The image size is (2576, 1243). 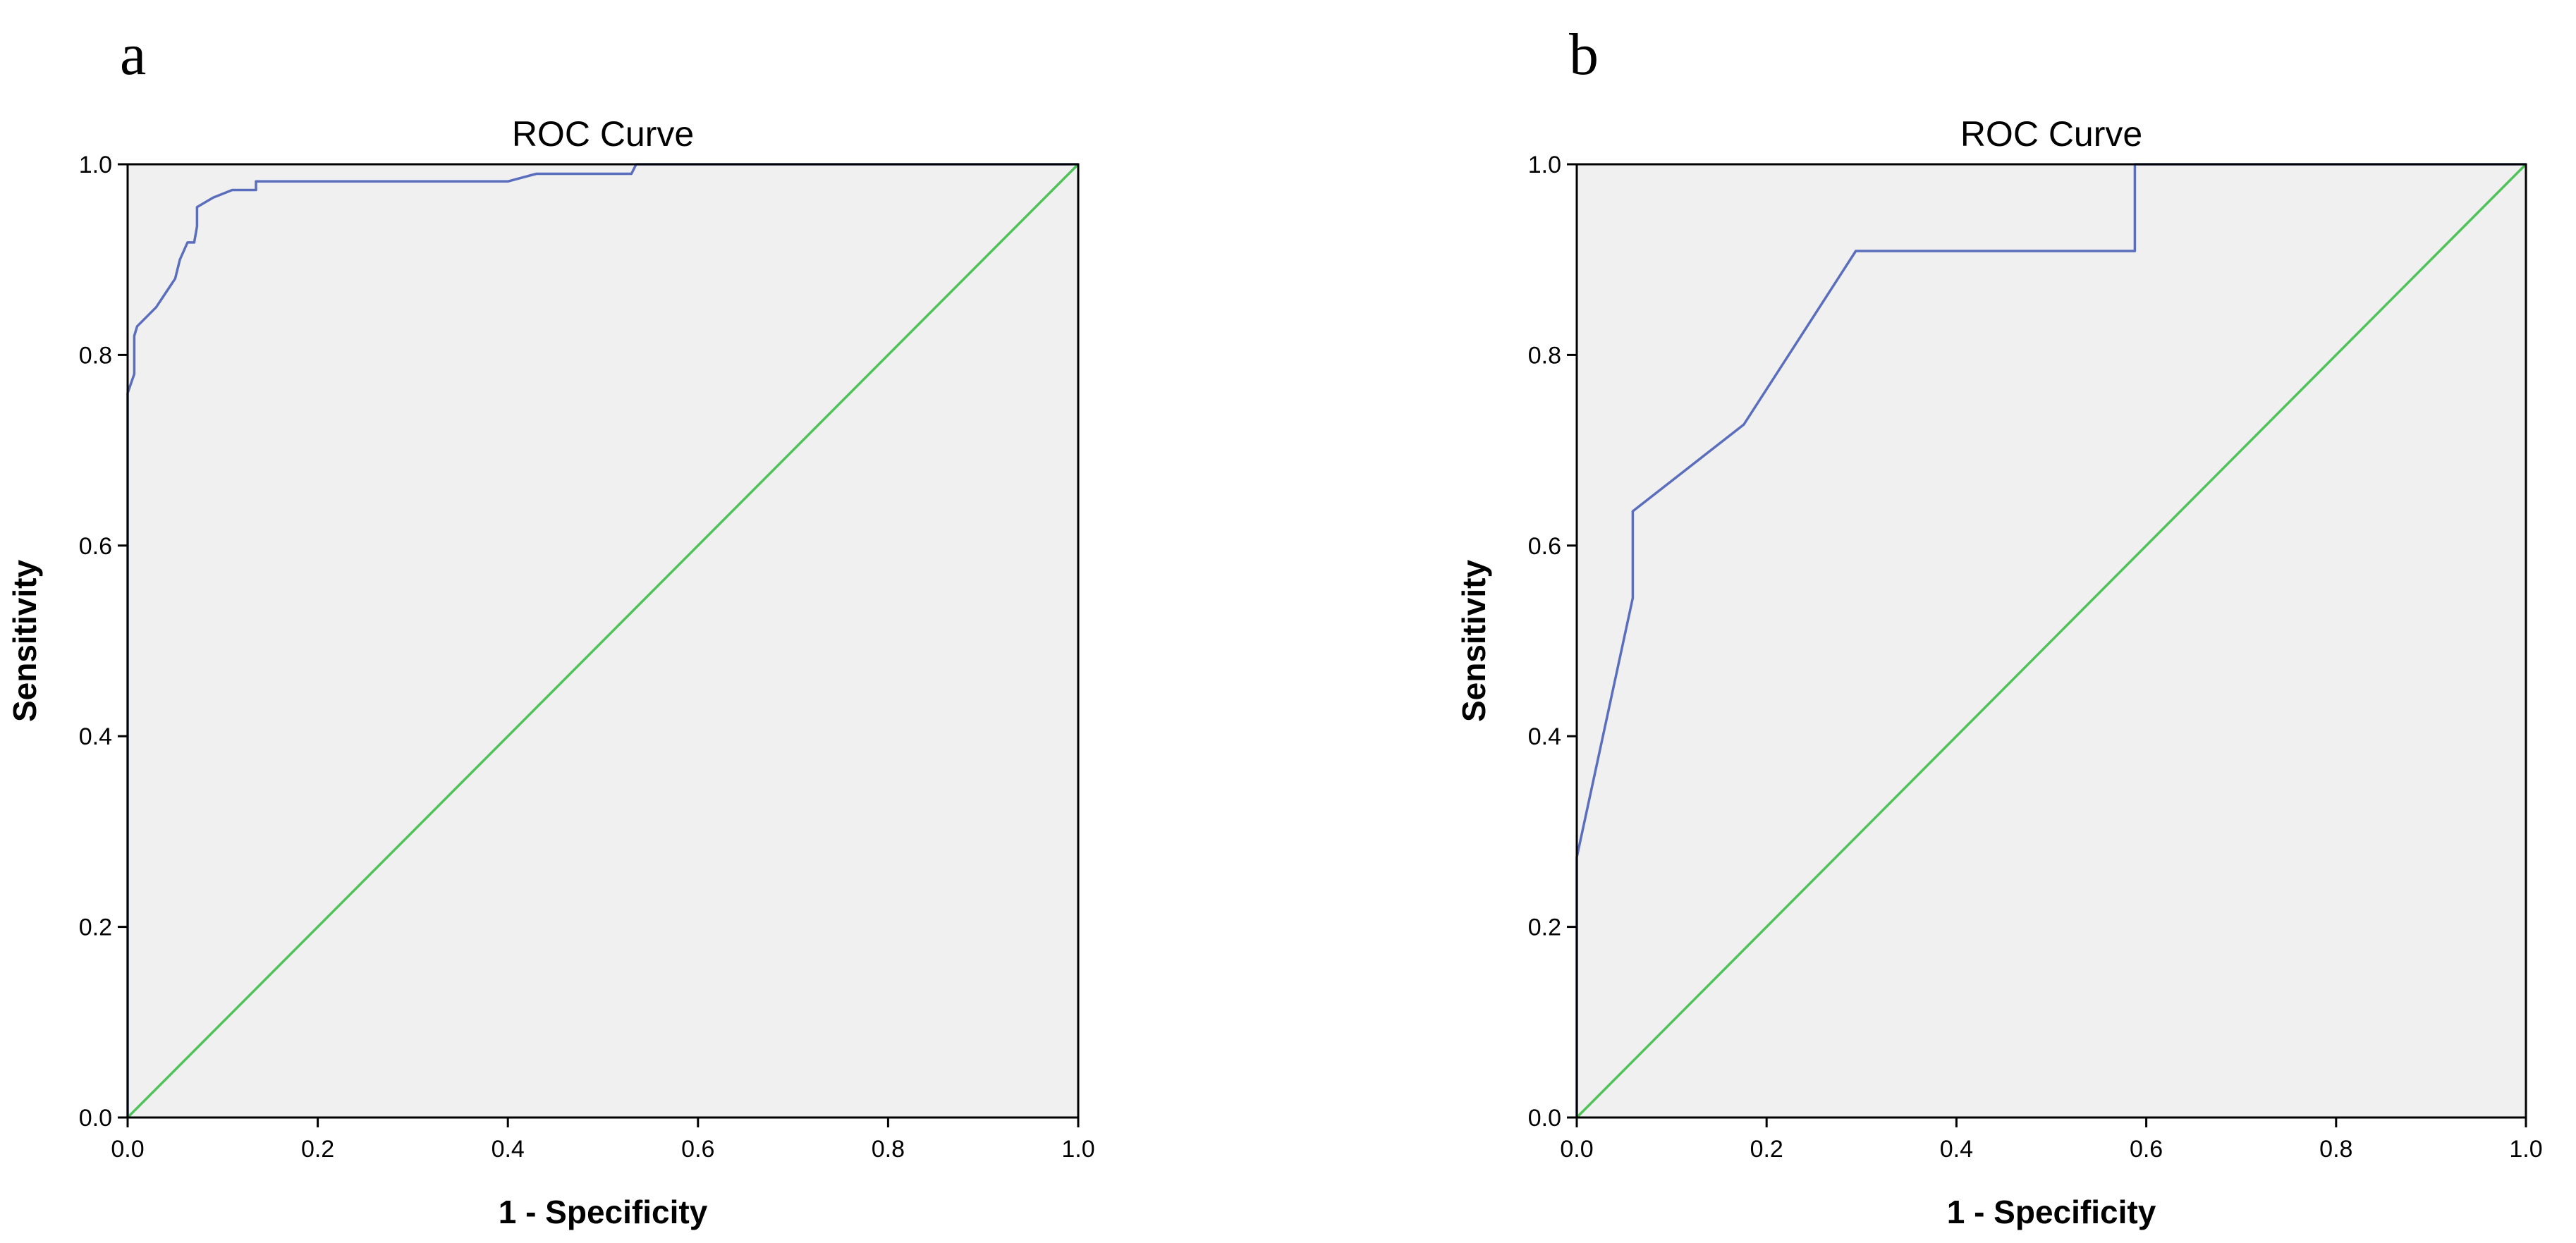 I want to click on panel-label-a: a, so click(x=133, y=55).